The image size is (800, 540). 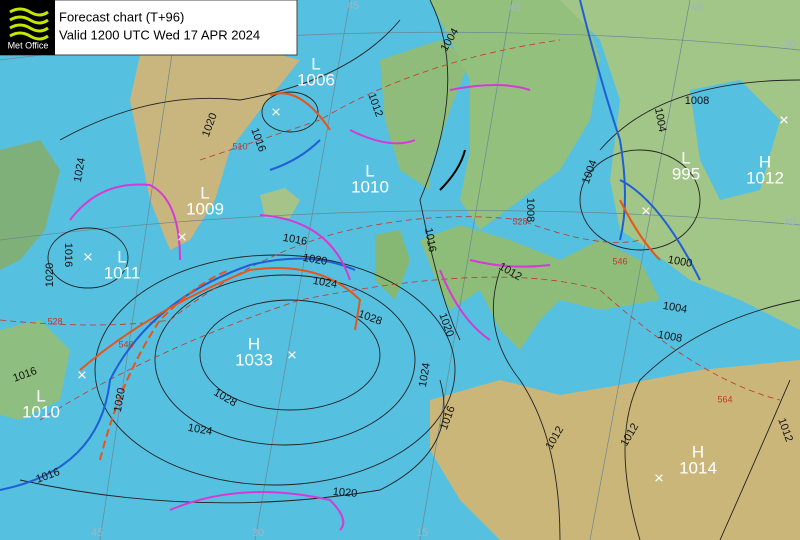 I want to click on chart-title: Forecast chart (T+96), so click(x=121, y=16).